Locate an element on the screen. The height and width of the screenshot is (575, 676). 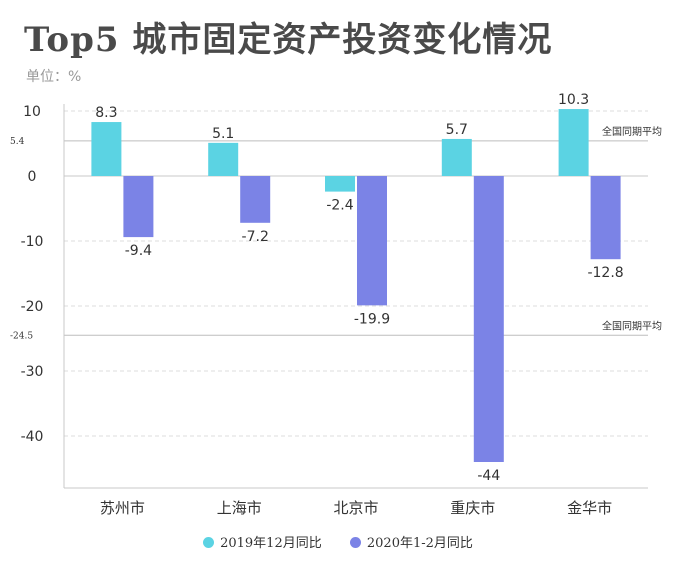
y-tick-label: -10 is located at coordinates (32, 242).